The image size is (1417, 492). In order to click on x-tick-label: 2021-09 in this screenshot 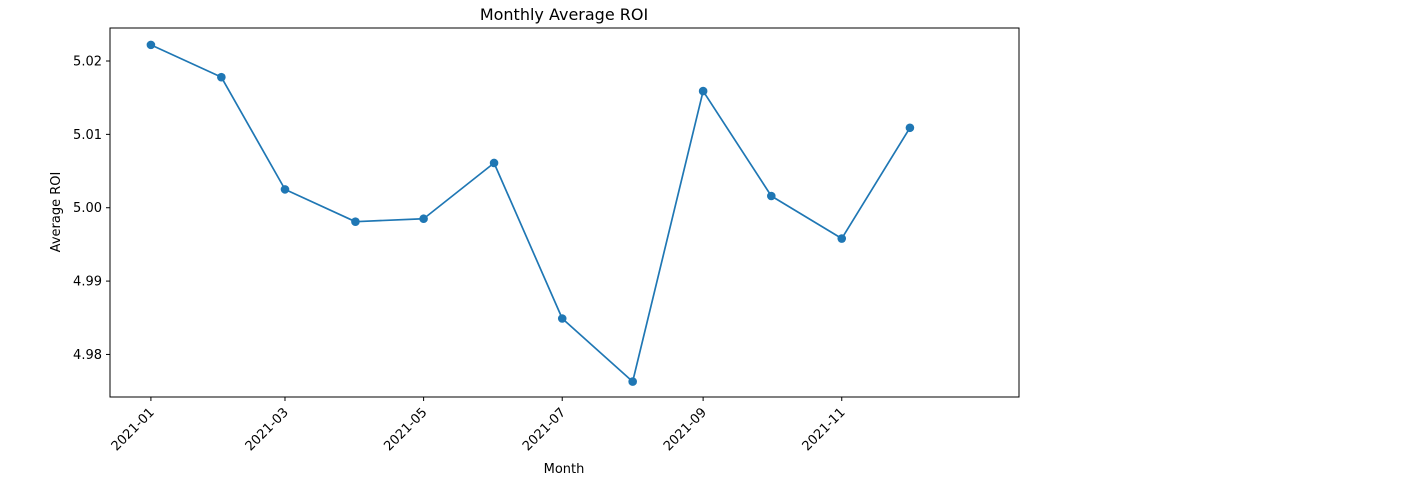, I will do `click(685, 429)`.